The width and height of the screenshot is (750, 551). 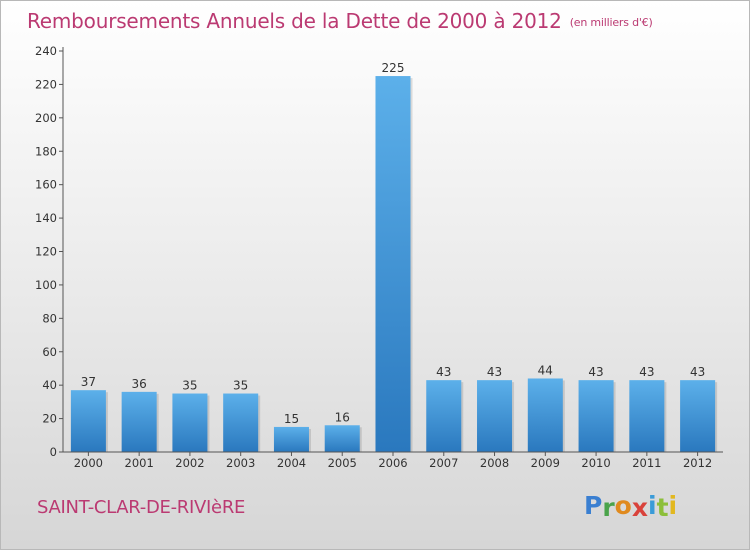 I want to click on bar-value-label: 225, so click(x=393, y=68).